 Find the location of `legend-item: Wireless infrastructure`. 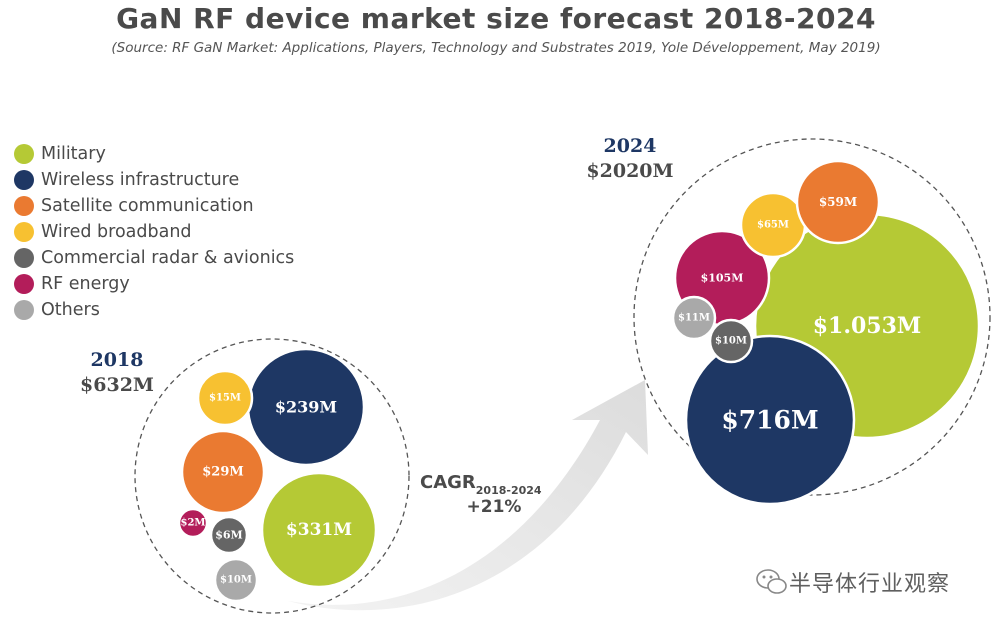

legend-item: Wireless infrastructure is located at coordinates (154, 180).